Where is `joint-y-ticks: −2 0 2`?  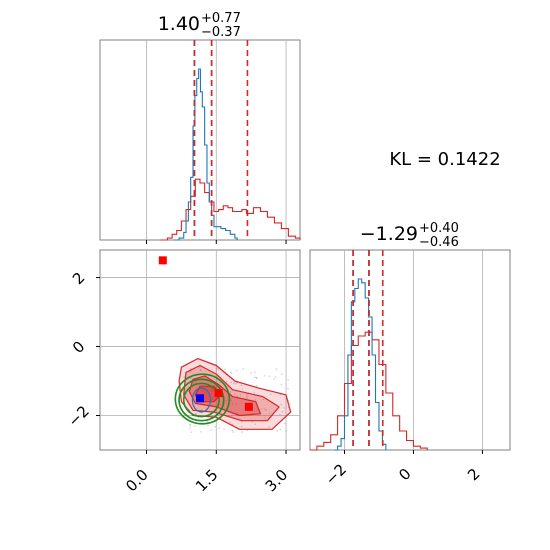
joint-y-ticks: −2 0 2 is located at coordinates (82, 349).